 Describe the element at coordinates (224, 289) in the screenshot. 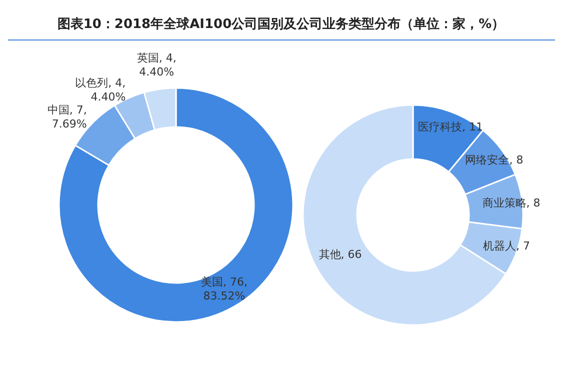

I see `slice-label: 美国, 76, 83.52%` at that location.